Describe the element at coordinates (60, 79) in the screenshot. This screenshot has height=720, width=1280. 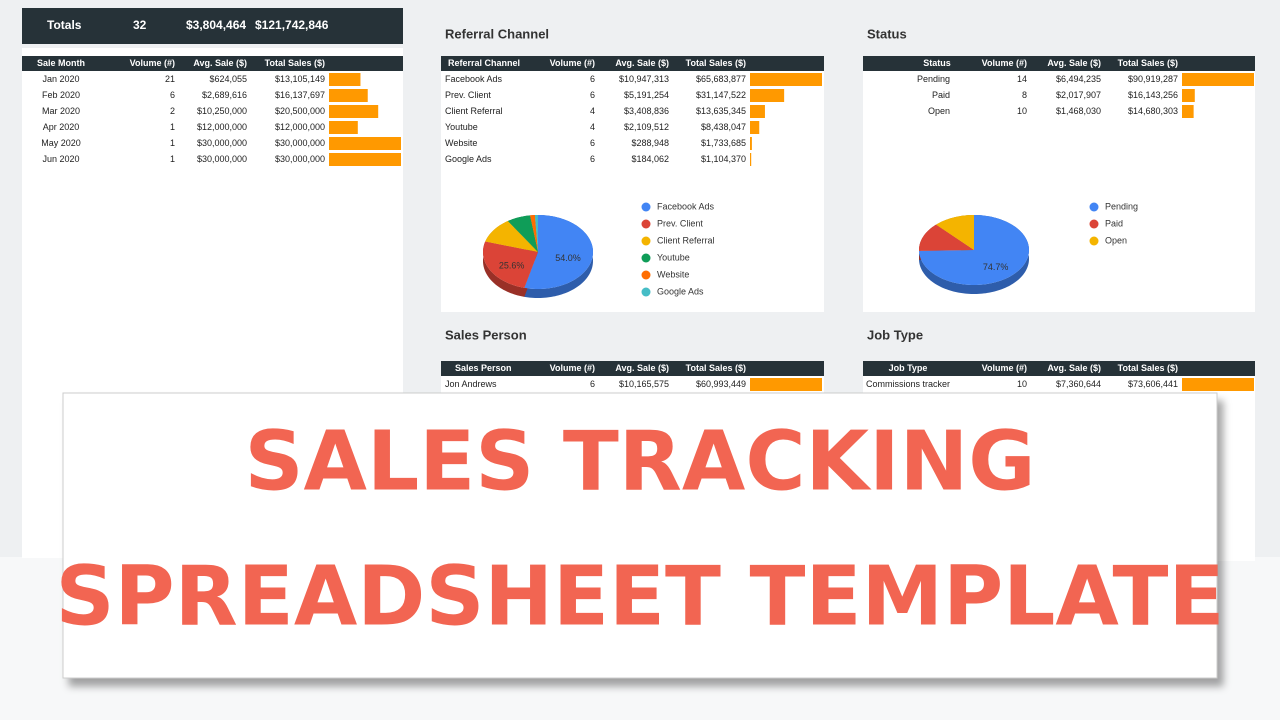
I see `table-cell: Jan 2020` at that location.